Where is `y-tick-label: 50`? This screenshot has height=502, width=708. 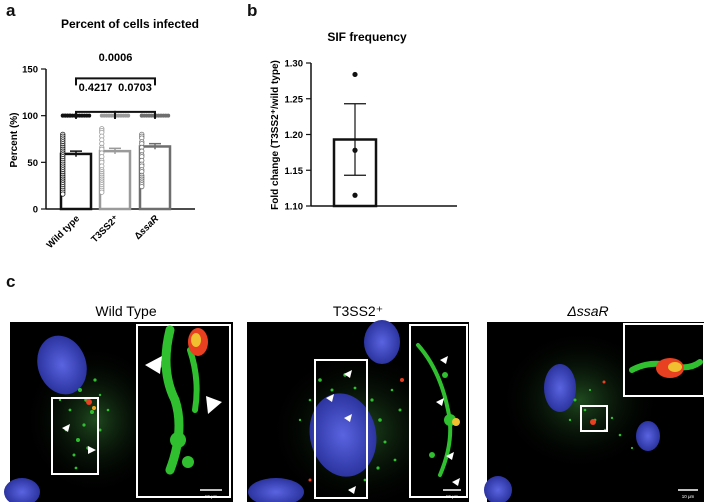 y-tick-label: 50 is located at coordinates (32, 163).